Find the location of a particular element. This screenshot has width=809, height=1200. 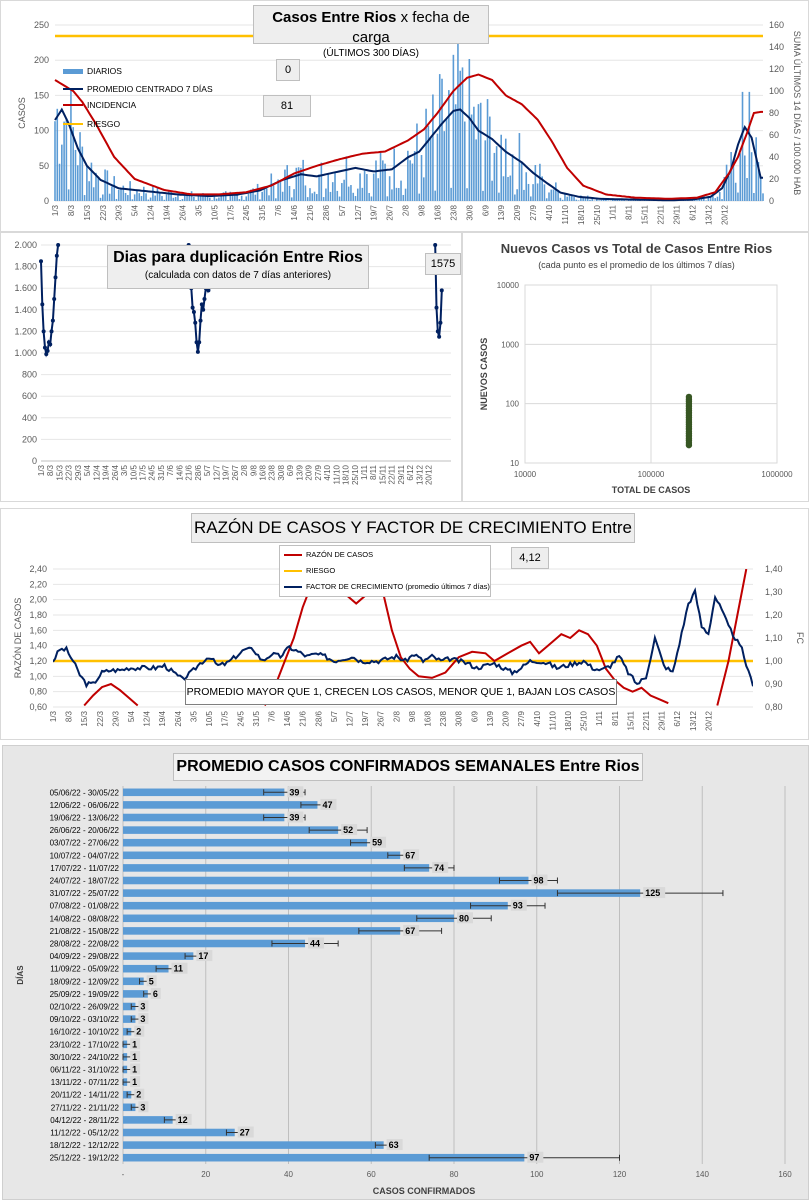

x-tick-label: 30/8 is located at coordinates (459, 718).